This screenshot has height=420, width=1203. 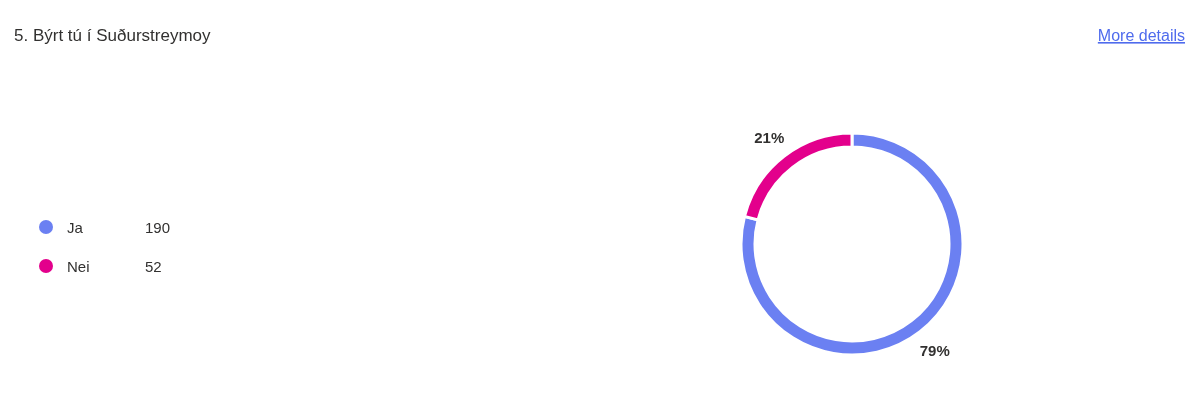 What do you see at coordinates (934, 351) in the screenshot?
I see `data-label: 79%` at bounding box center [934, 351].